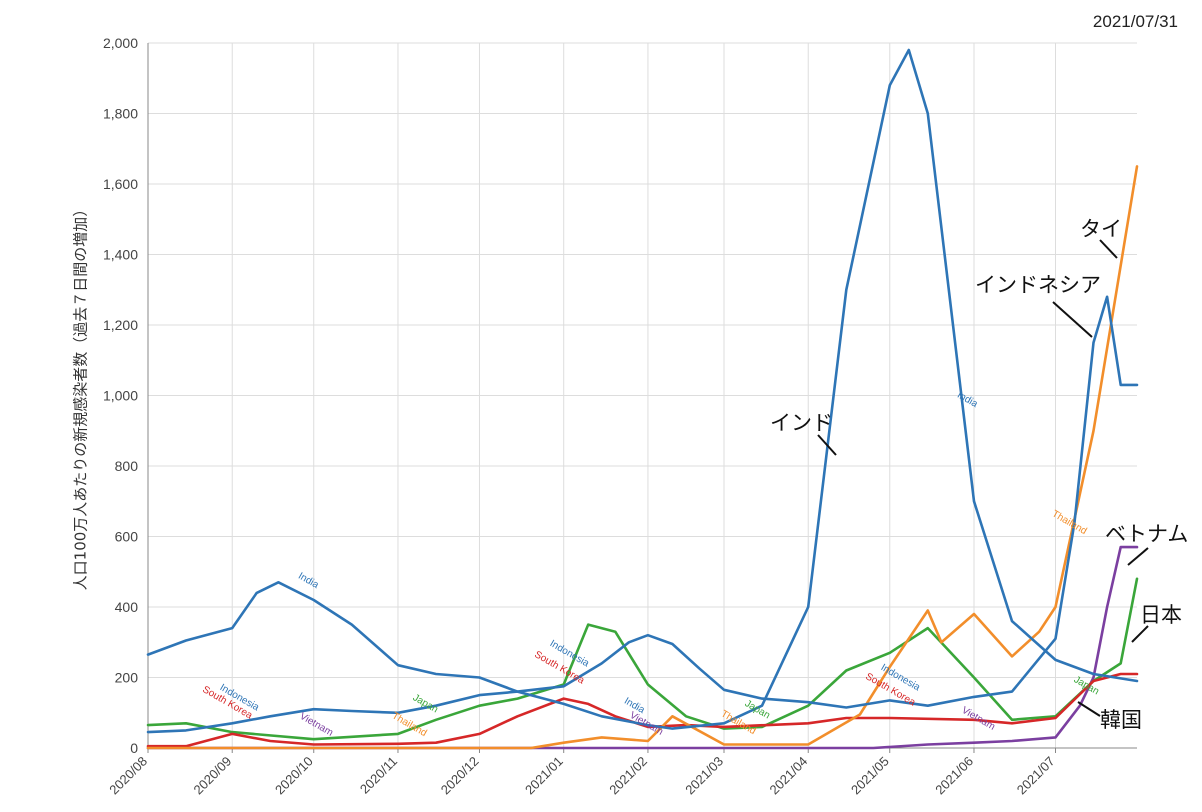  I want to click on x-tick-label: 2021/04, so click(789, 776).